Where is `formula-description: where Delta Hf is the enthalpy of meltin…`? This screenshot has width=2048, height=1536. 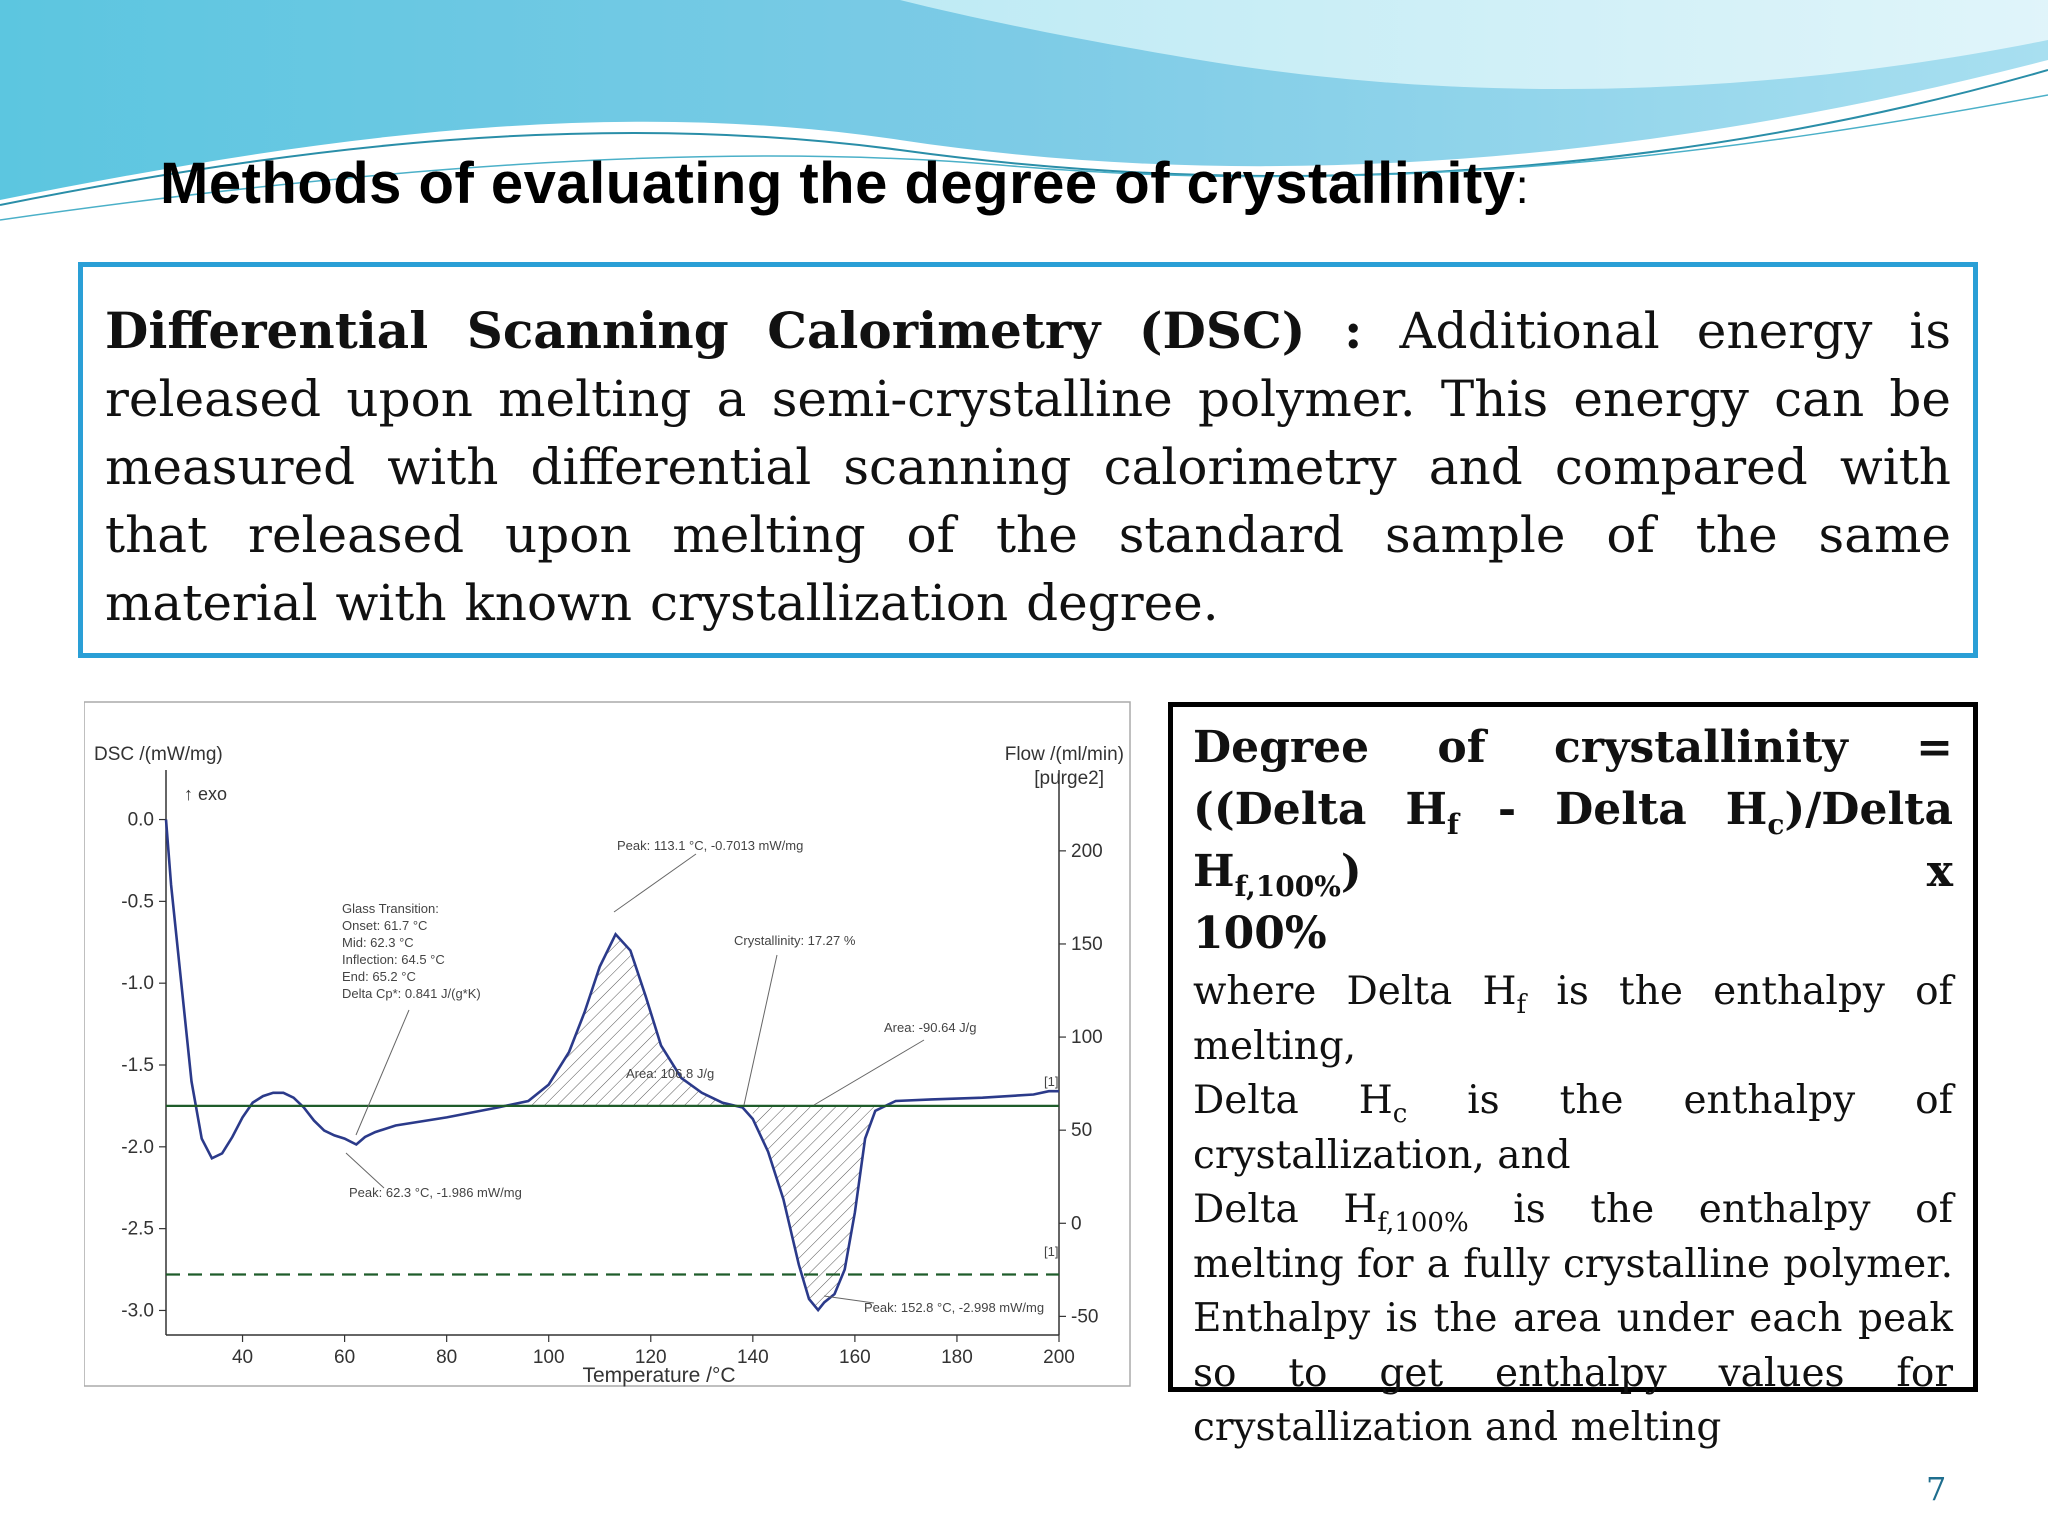
formula-description: where Delta Hf is the enthalpy of meltin… is located at coordinates (1573, 1210).